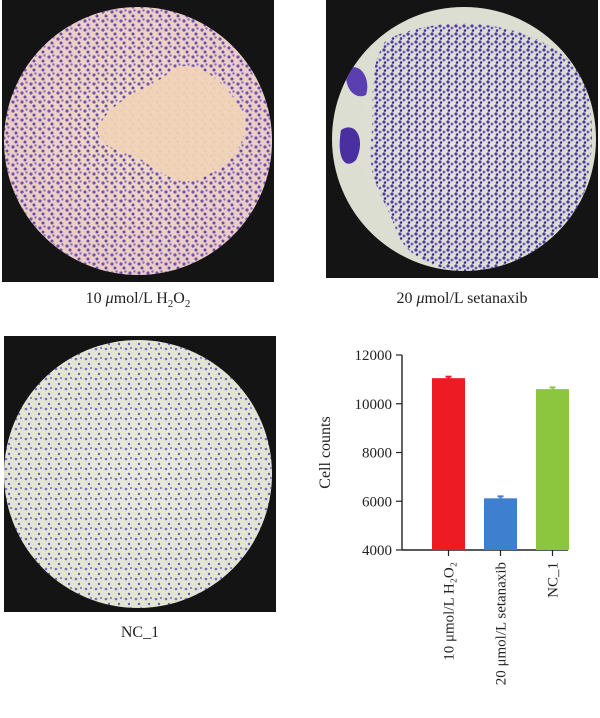 Image resolution: width=600 pixels, height=718 pixels. I want to click on caption-text: 20, so click(406, 298).